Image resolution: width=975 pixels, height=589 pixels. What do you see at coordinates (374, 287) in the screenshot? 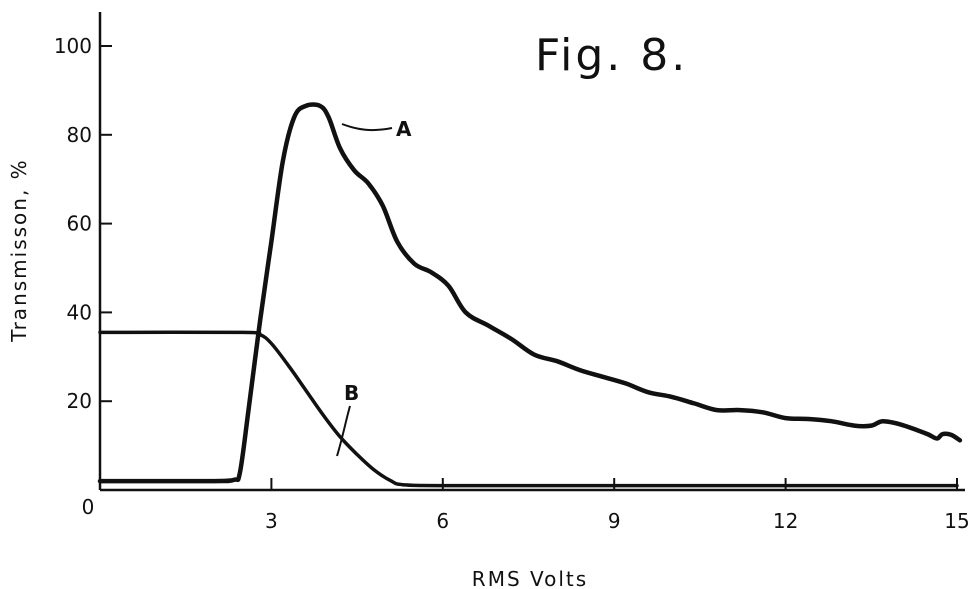
I see `series-callouts: AB` at bounding box center [374, 287].